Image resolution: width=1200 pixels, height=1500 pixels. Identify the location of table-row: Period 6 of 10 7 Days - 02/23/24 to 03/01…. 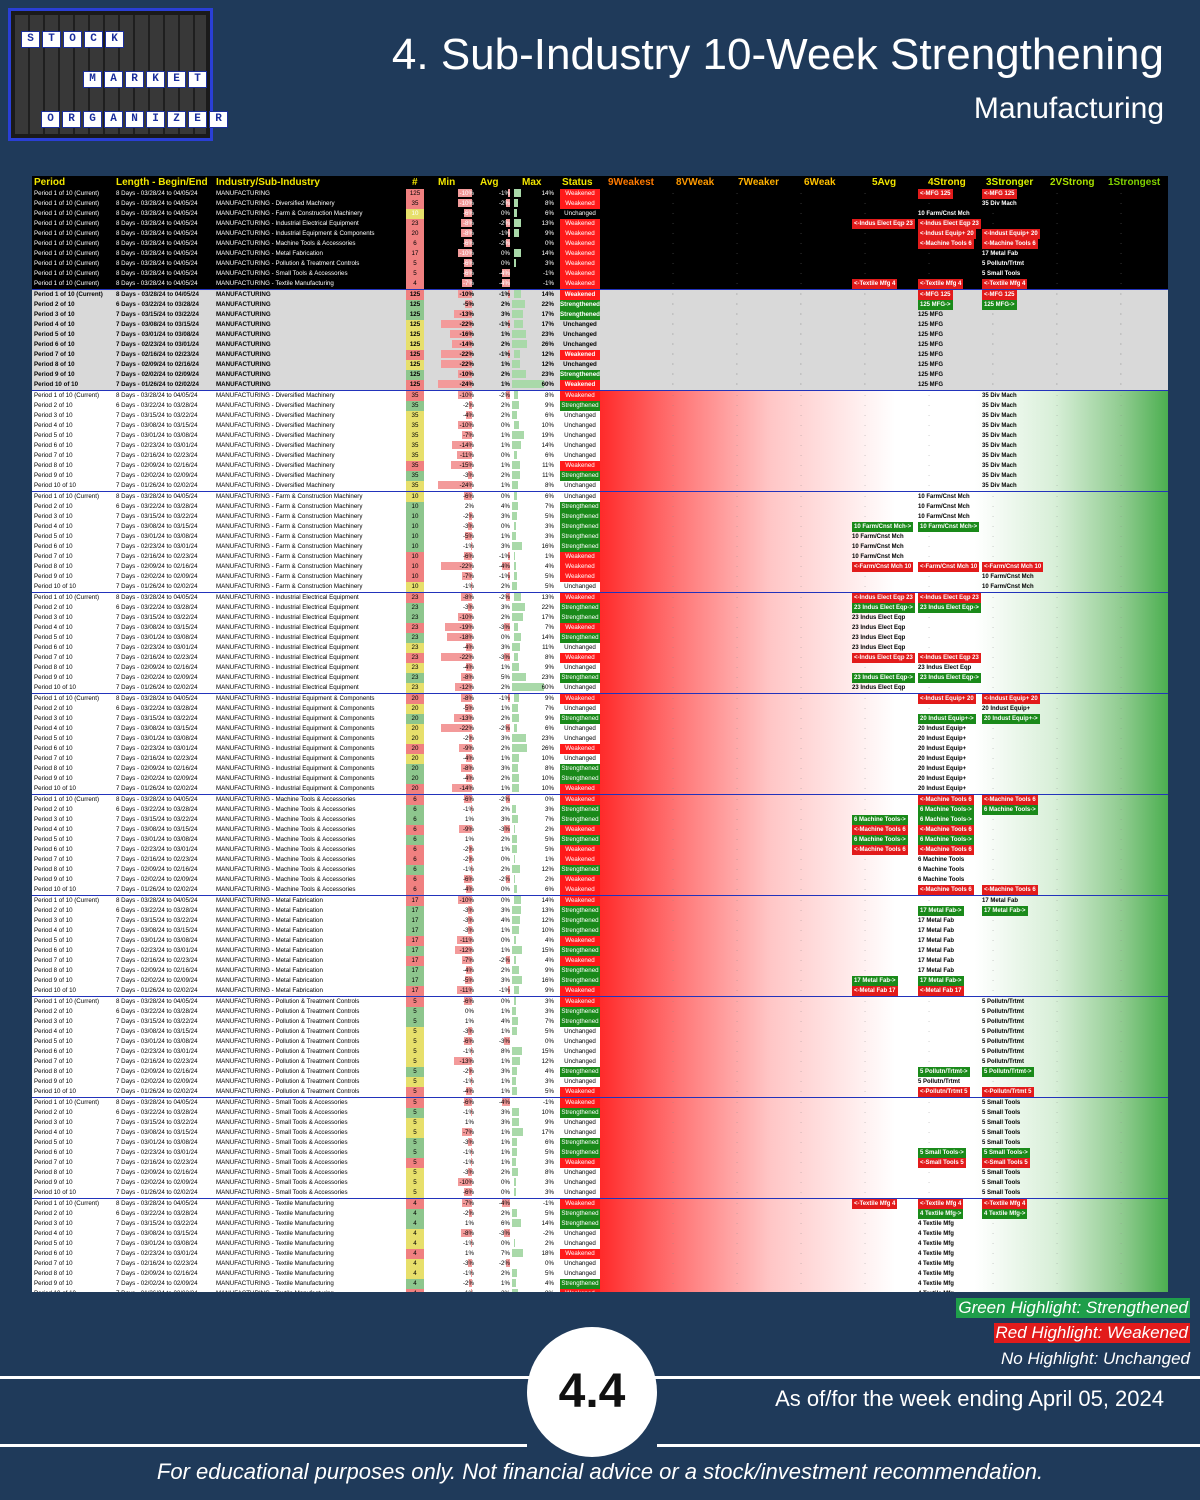
(600, 547).